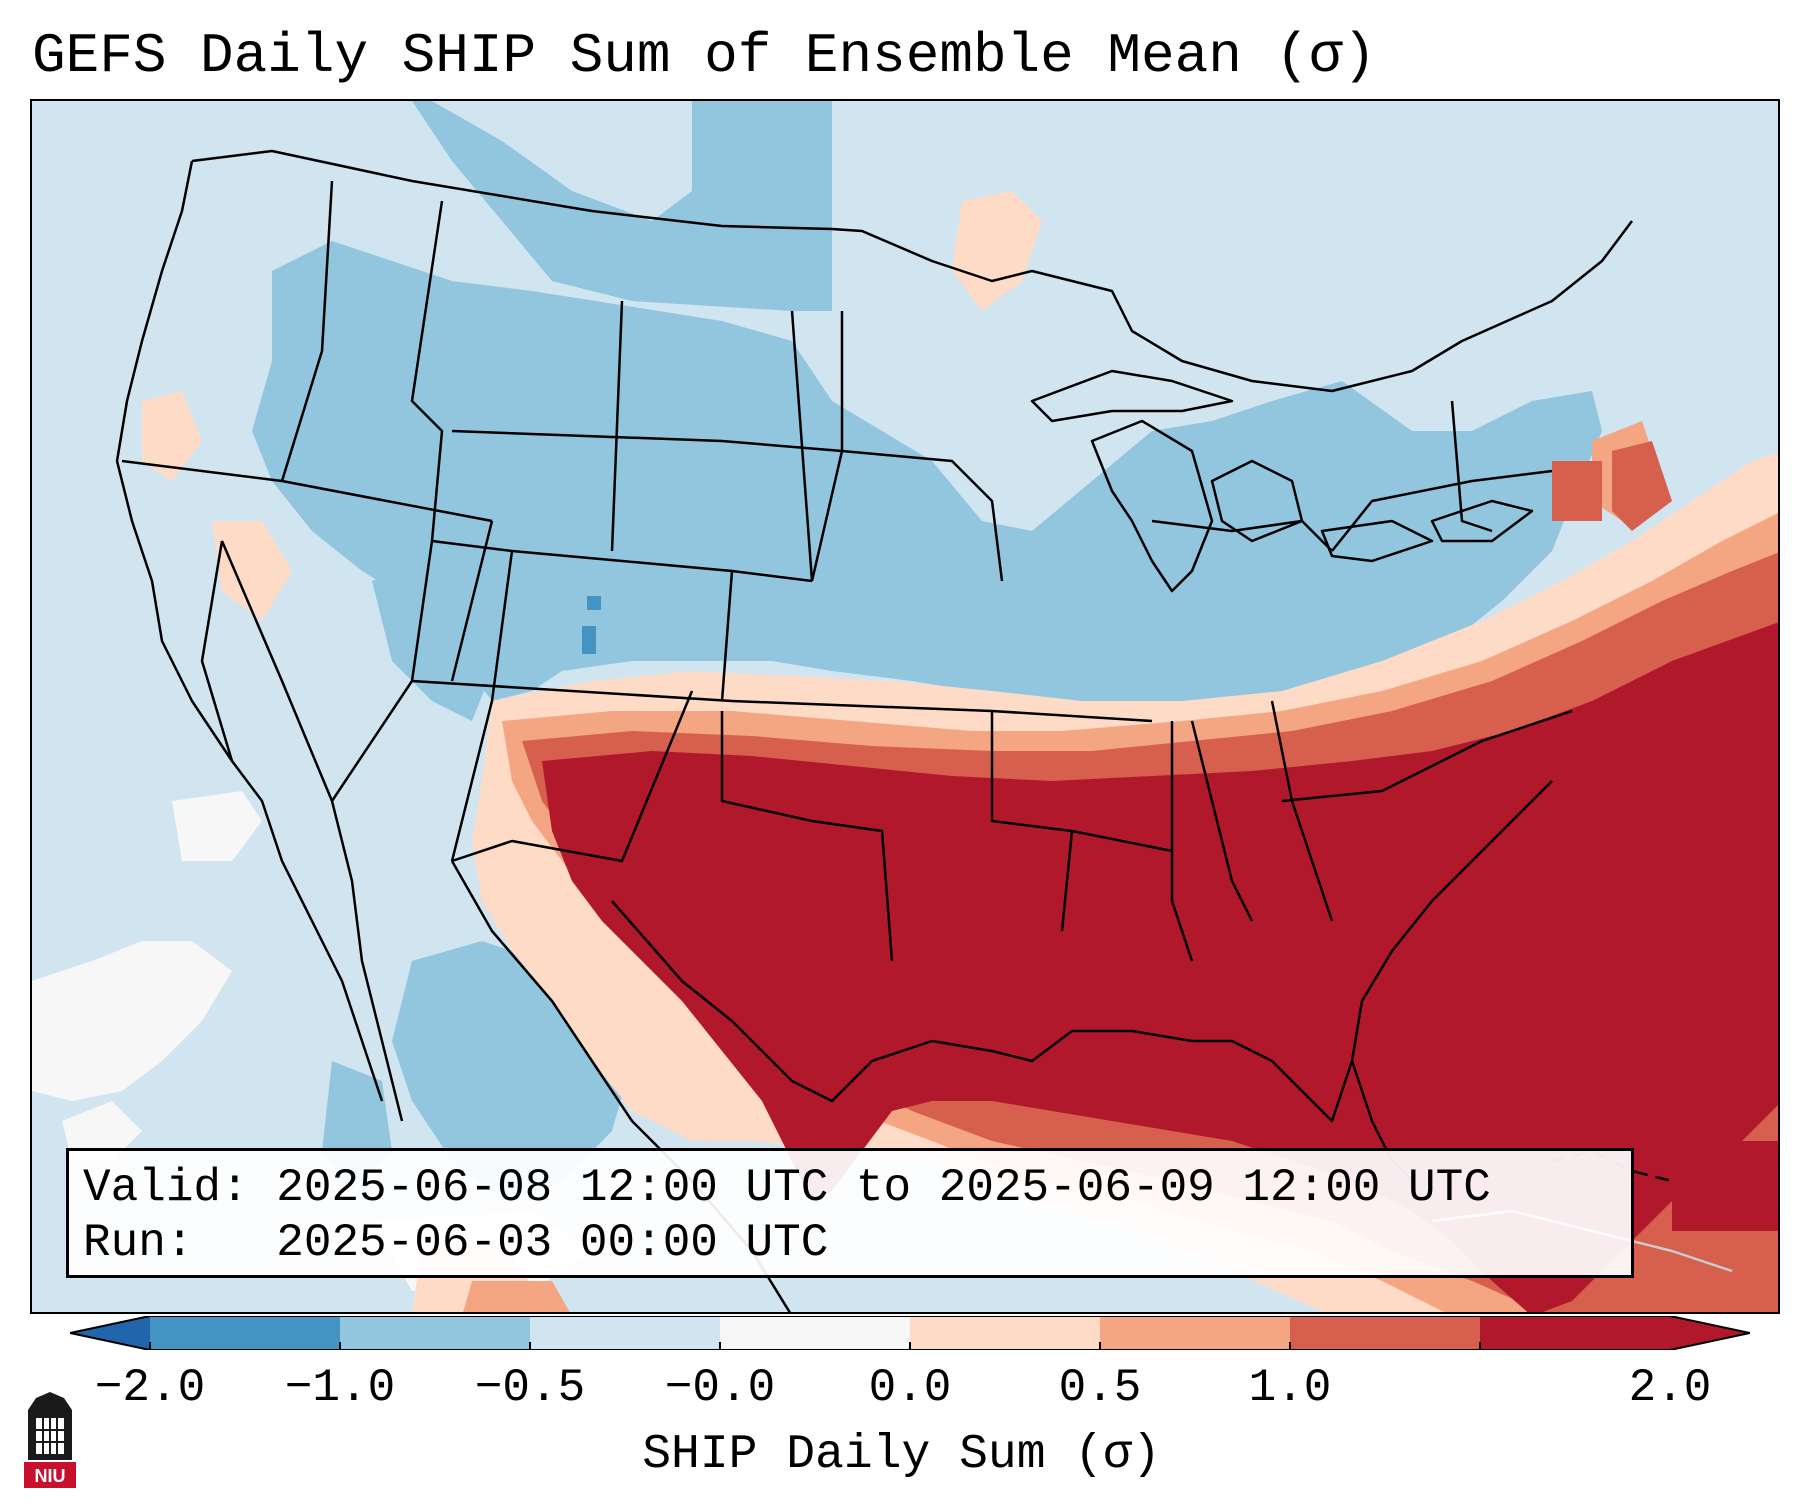  I want to click on colorbar-tick-label: −0.0, so click(720, 1388).